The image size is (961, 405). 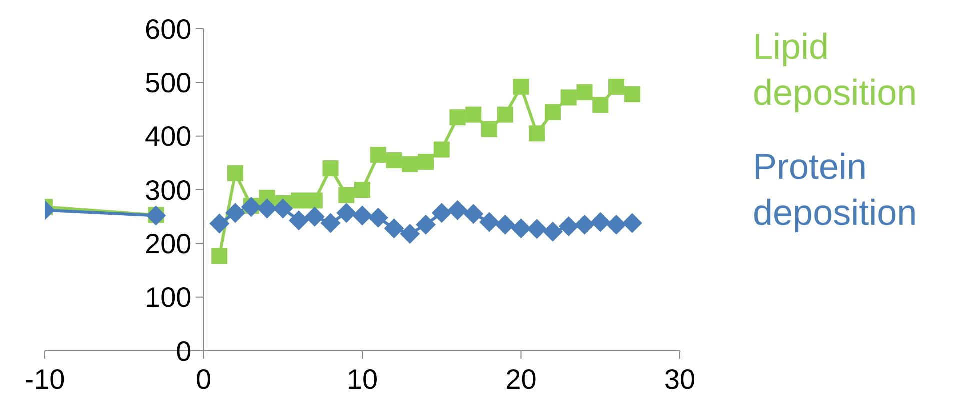 I want to click on y-tick-label: 600, so click(x=168, y=29).